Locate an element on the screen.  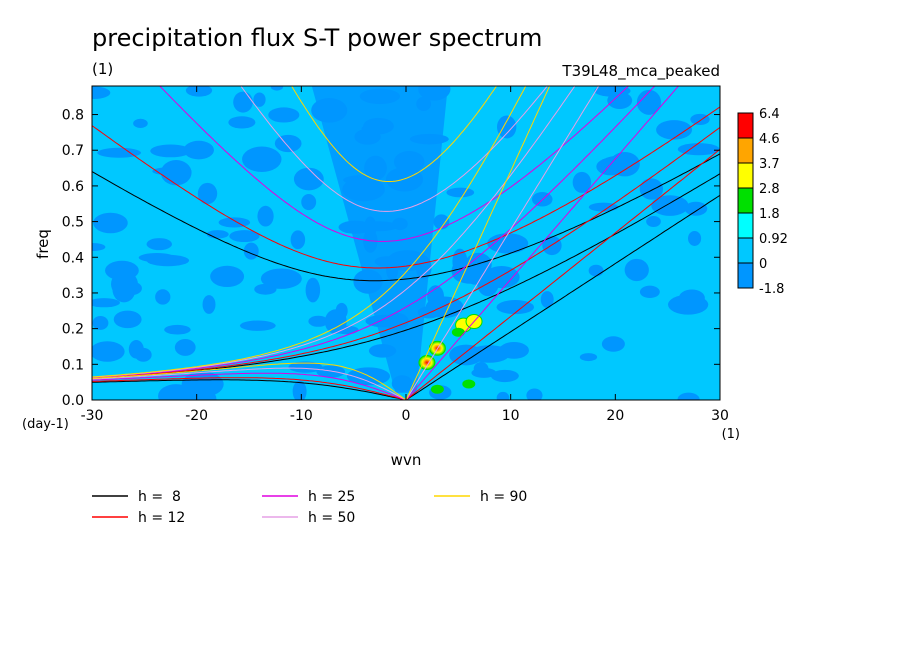
colorbar-label: 4.6 is located at coordinates (769, 139).